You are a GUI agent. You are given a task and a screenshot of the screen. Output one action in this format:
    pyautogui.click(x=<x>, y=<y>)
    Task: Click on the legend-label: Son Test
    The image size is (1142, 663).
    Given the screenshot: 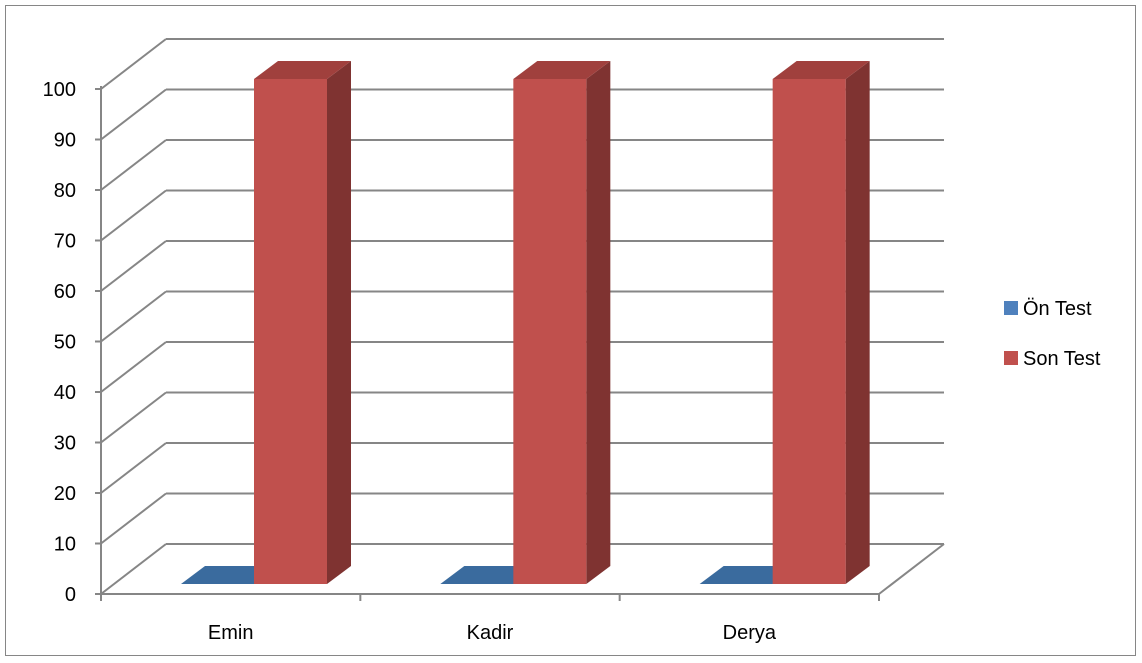 What is the action you would take?
    pyautogui.click(x=1062, y=359)
    